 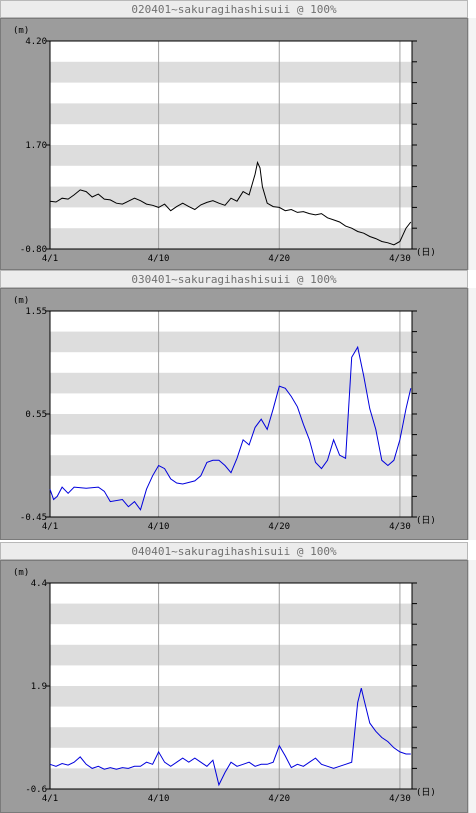 I want to click on y-tick-label: 0.55, so click(x=36, y=415).